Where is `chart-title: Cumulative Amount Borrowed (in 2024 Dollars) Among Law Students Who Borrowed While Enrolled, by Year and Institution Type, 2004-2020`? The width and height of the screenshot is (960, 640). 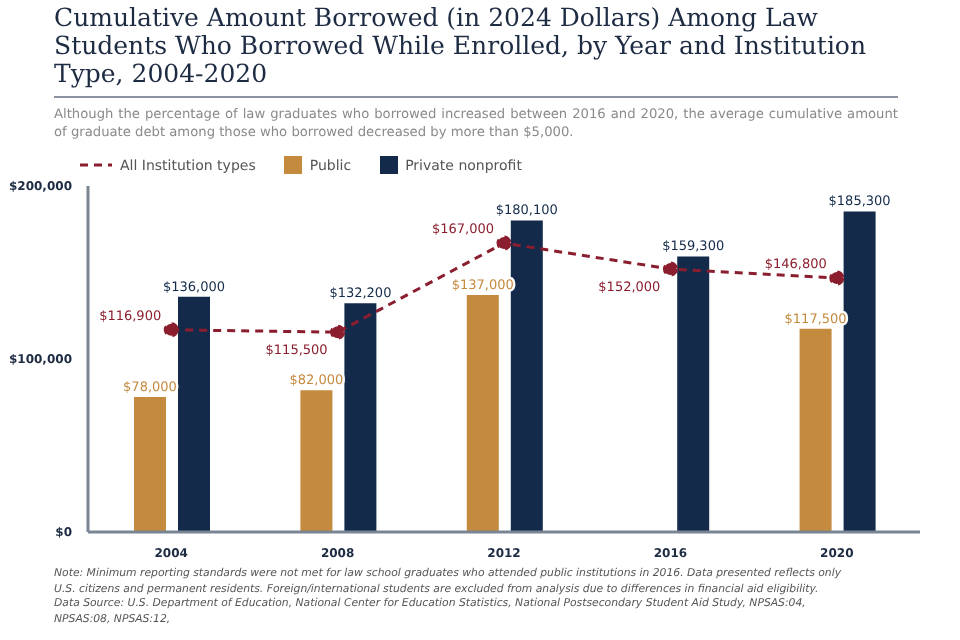 chart-title: Cumulative Amount Borrowed (in 2024 Dollars) Among Law Students Who Borrowed While Enrolled, by Year and Institution Type, 2004-2020 is located at coordinates (461, 45).